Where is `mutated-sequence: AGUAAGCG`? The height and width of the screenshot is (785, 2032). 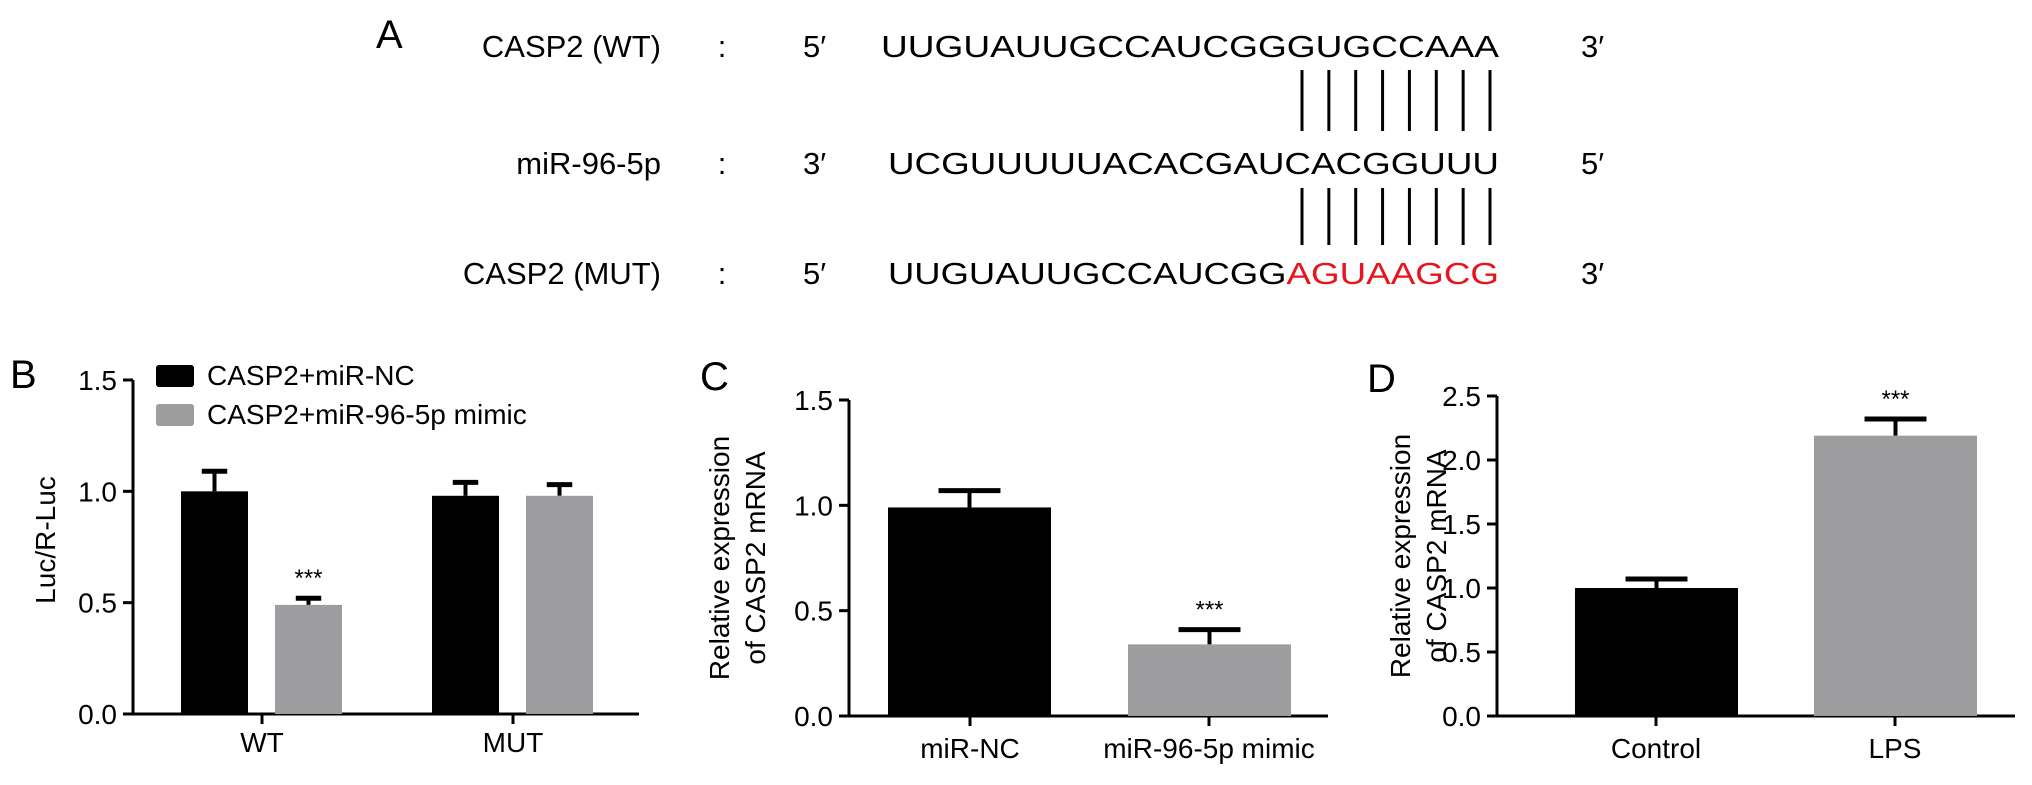
mutated-sequence: AGUAAGCG is located at coordinates (1393, 273).